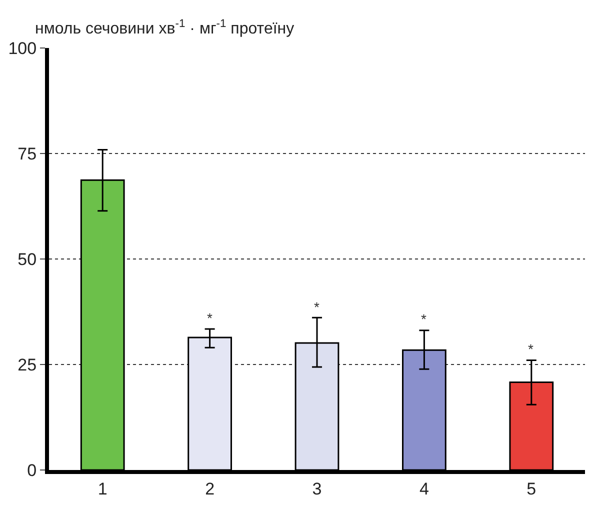 This screenshot has width=593, height=506. Describe the element at coordinates (22, 48) in the screenshot. I see `y-tick-label: 100` at that location.